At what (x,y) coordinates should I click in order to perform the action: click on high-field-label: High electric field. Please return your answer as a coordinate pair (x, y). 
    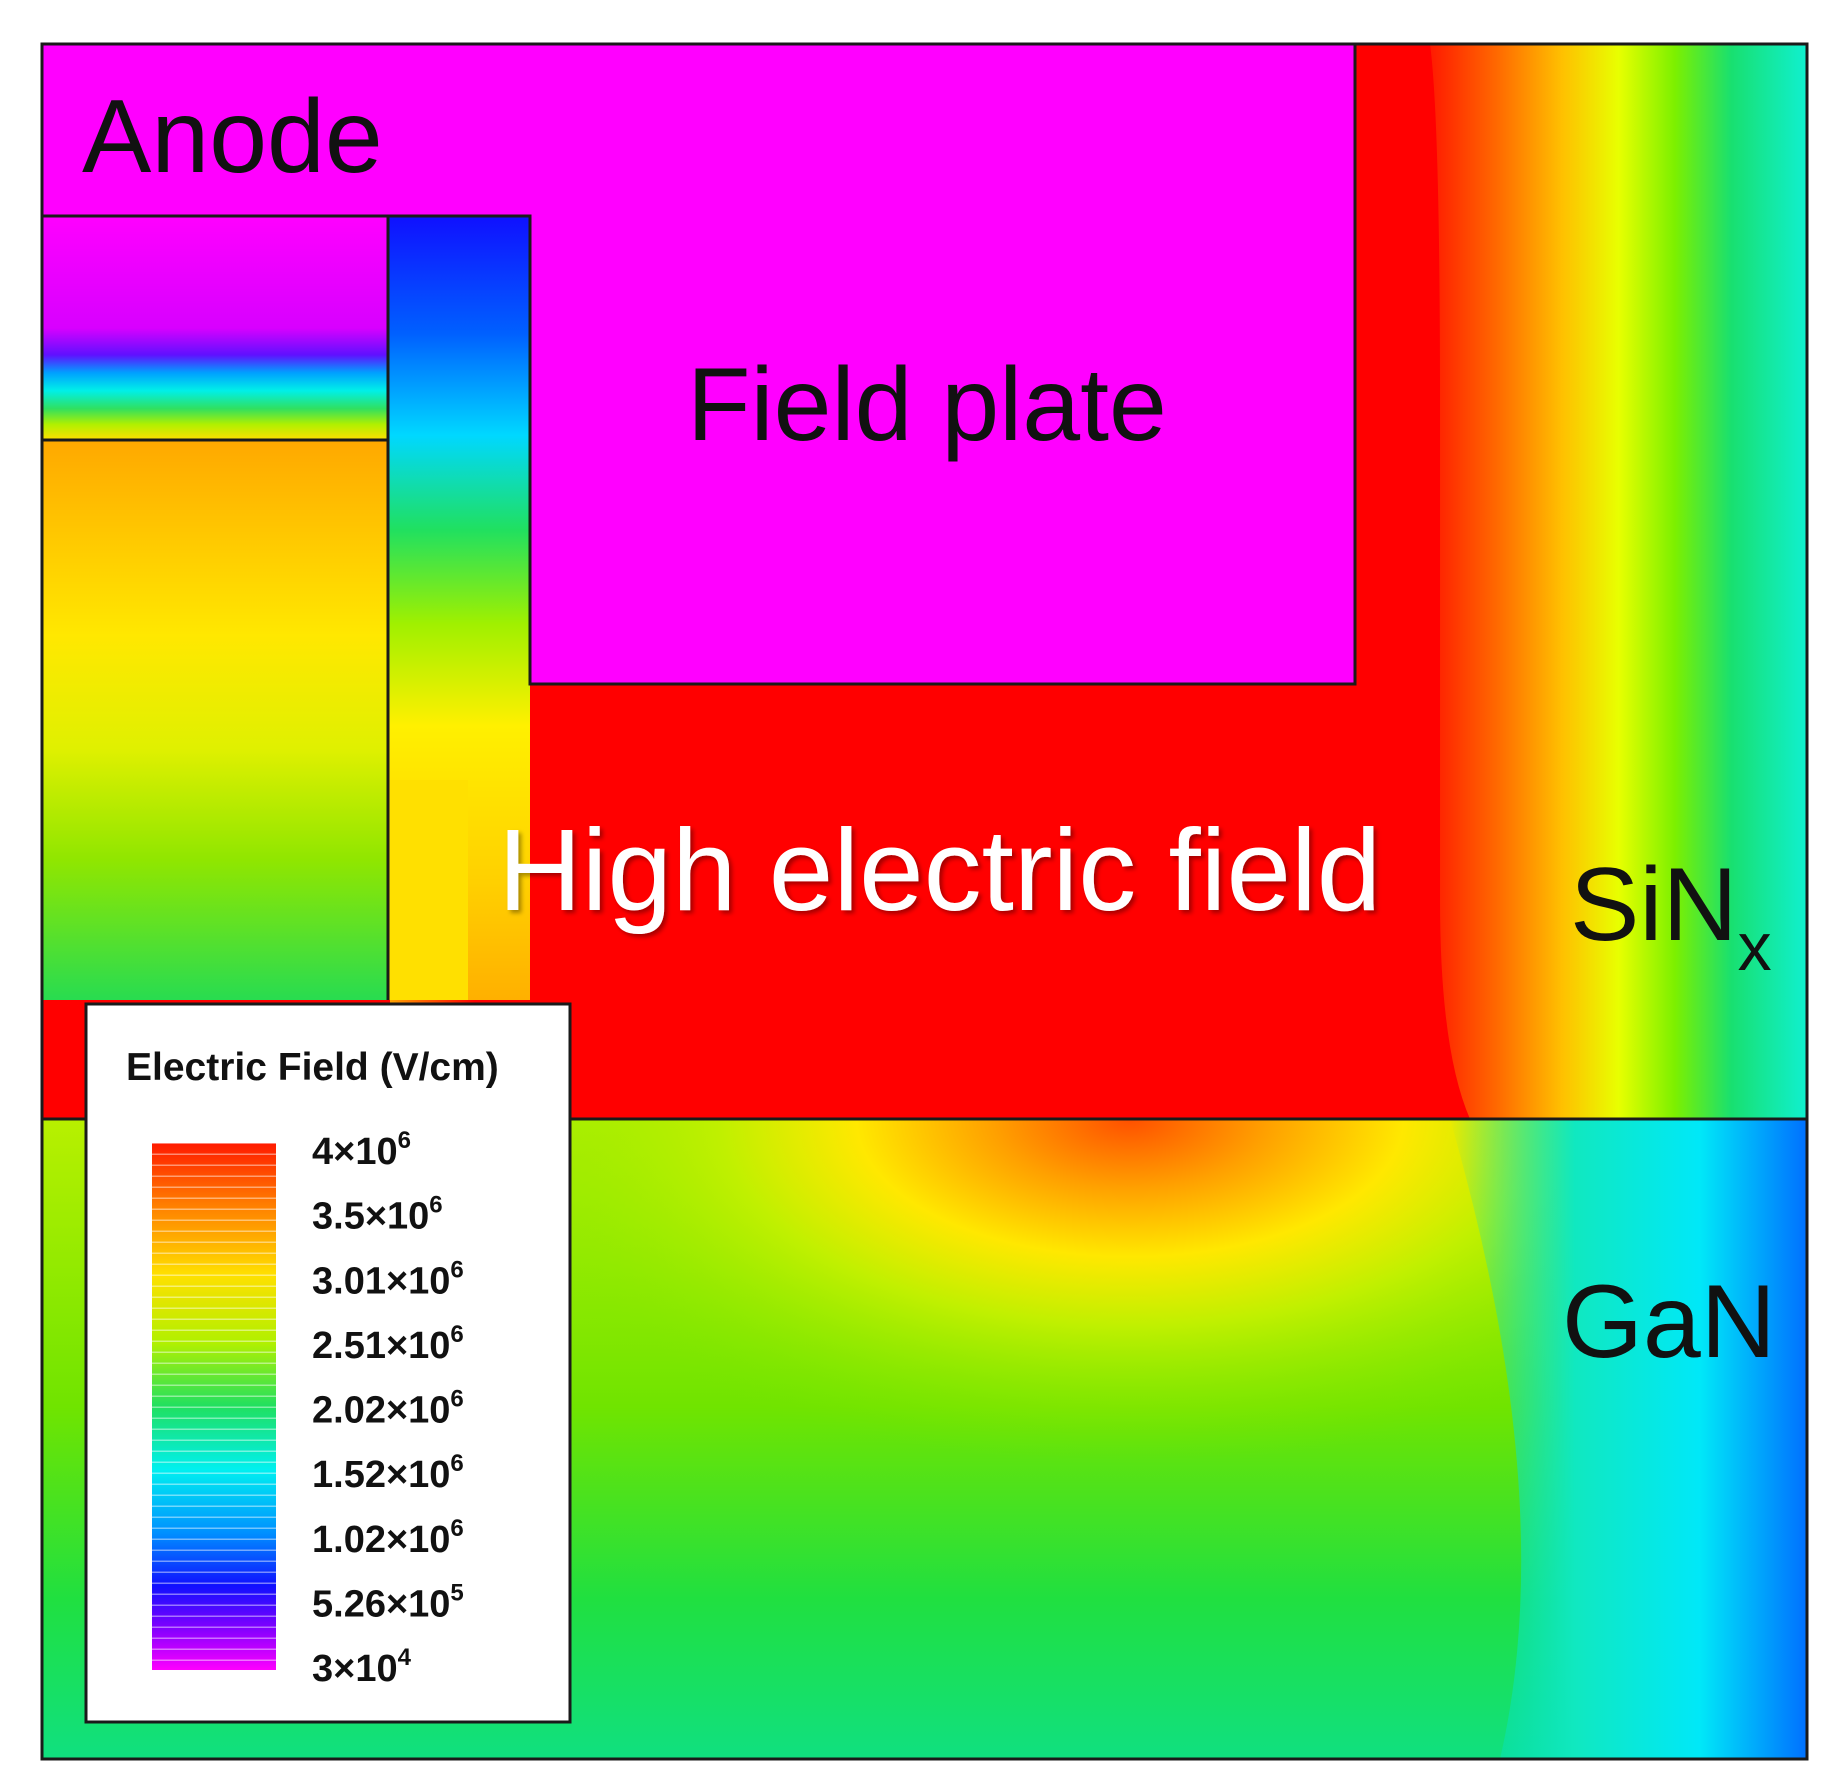
    Looking at the image, I should click on (939, 870).